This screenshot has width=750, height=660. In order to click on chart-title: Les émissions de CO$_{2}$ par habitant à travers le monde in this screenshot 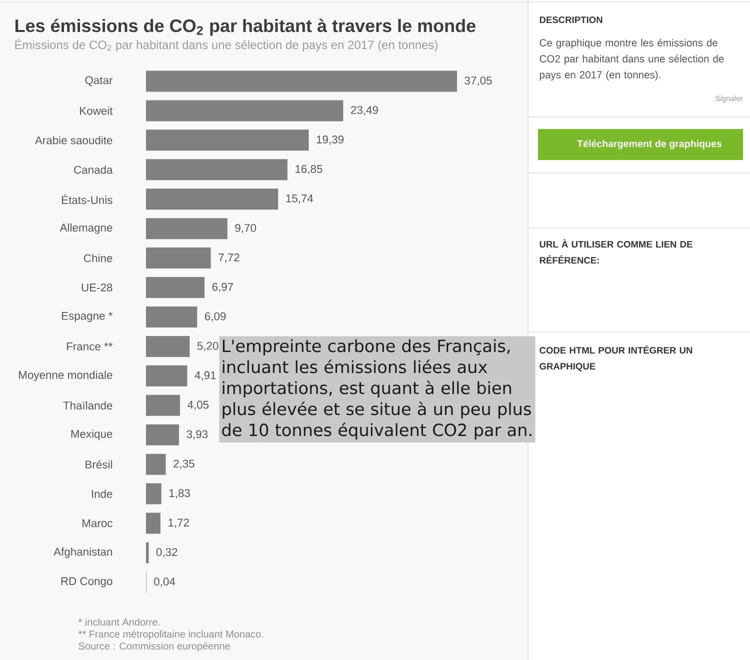, I will do `click(245, 27)`.